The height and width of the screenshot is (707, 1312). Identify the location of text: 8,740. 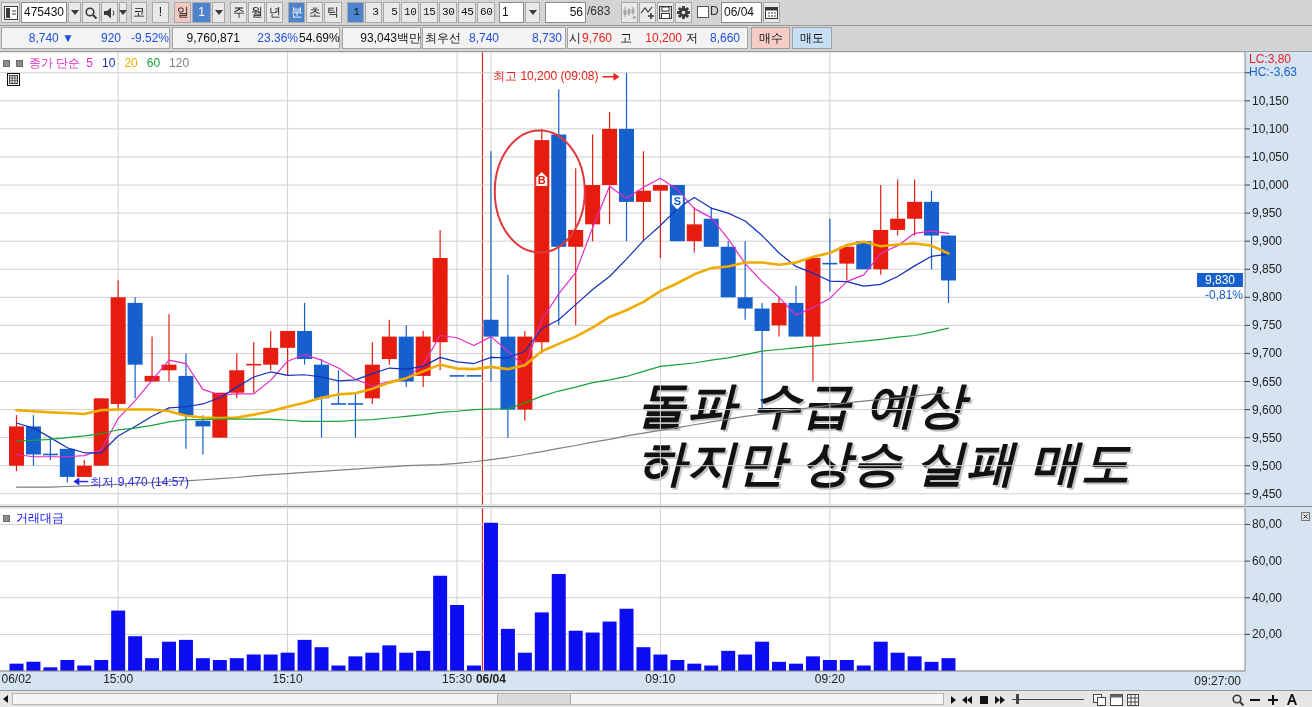
(483, 38).